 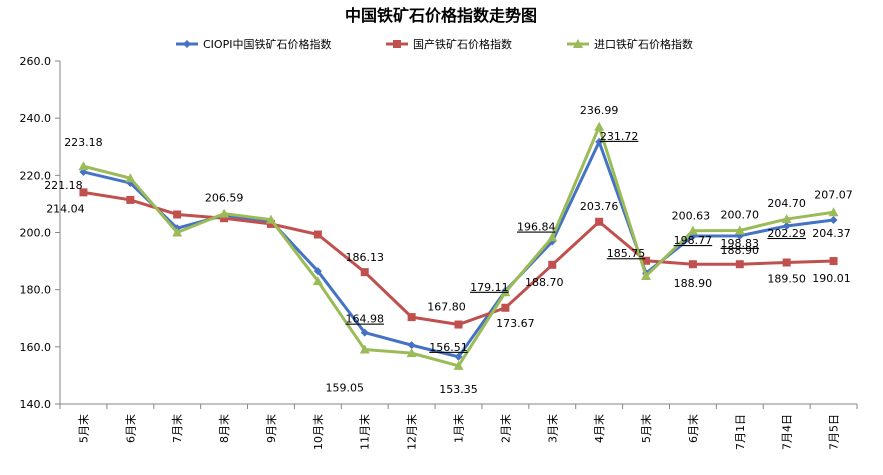 What do you see at coordinates (786, 279) in the screenshot?
I see `data-label: 189.50` at bounding box center [786, 279].